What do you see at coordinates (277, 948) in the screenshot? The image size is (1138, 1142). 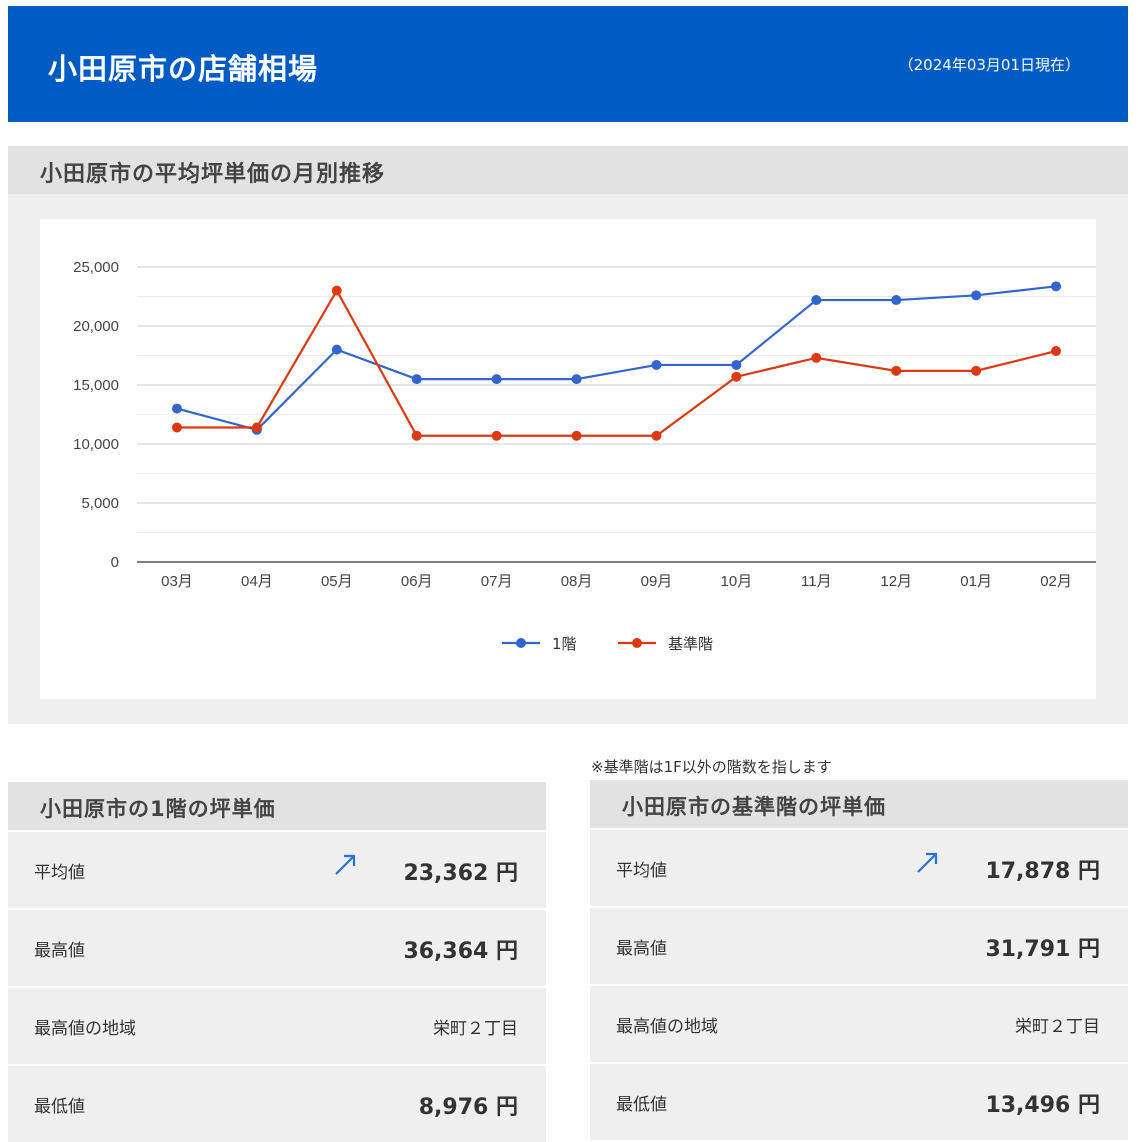 I see `stat-row-max: 最高値 36,364 円` at bounding box center [277, 948].